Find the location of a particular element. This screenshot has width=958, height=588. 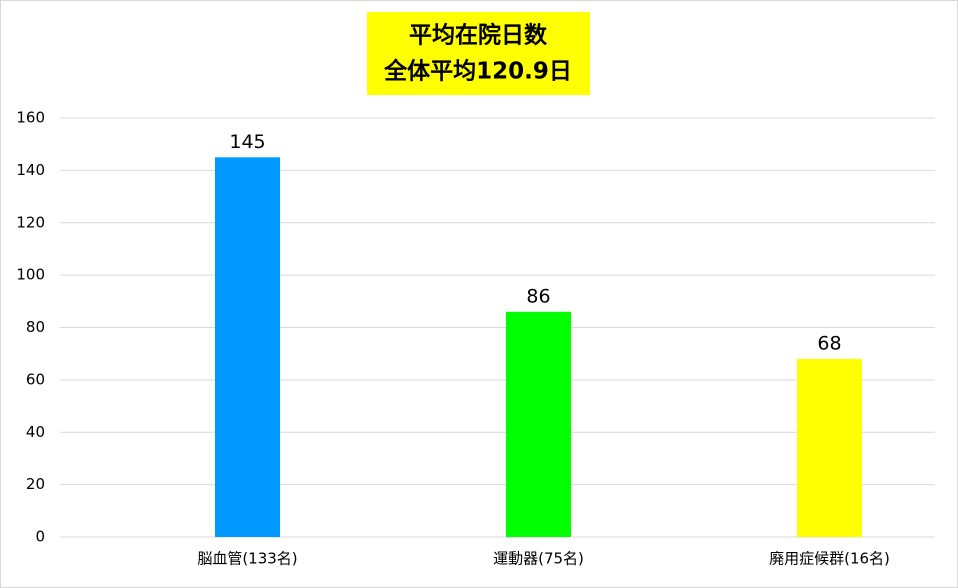

y-tick-label: 20 is located at coordinates (35, 484).